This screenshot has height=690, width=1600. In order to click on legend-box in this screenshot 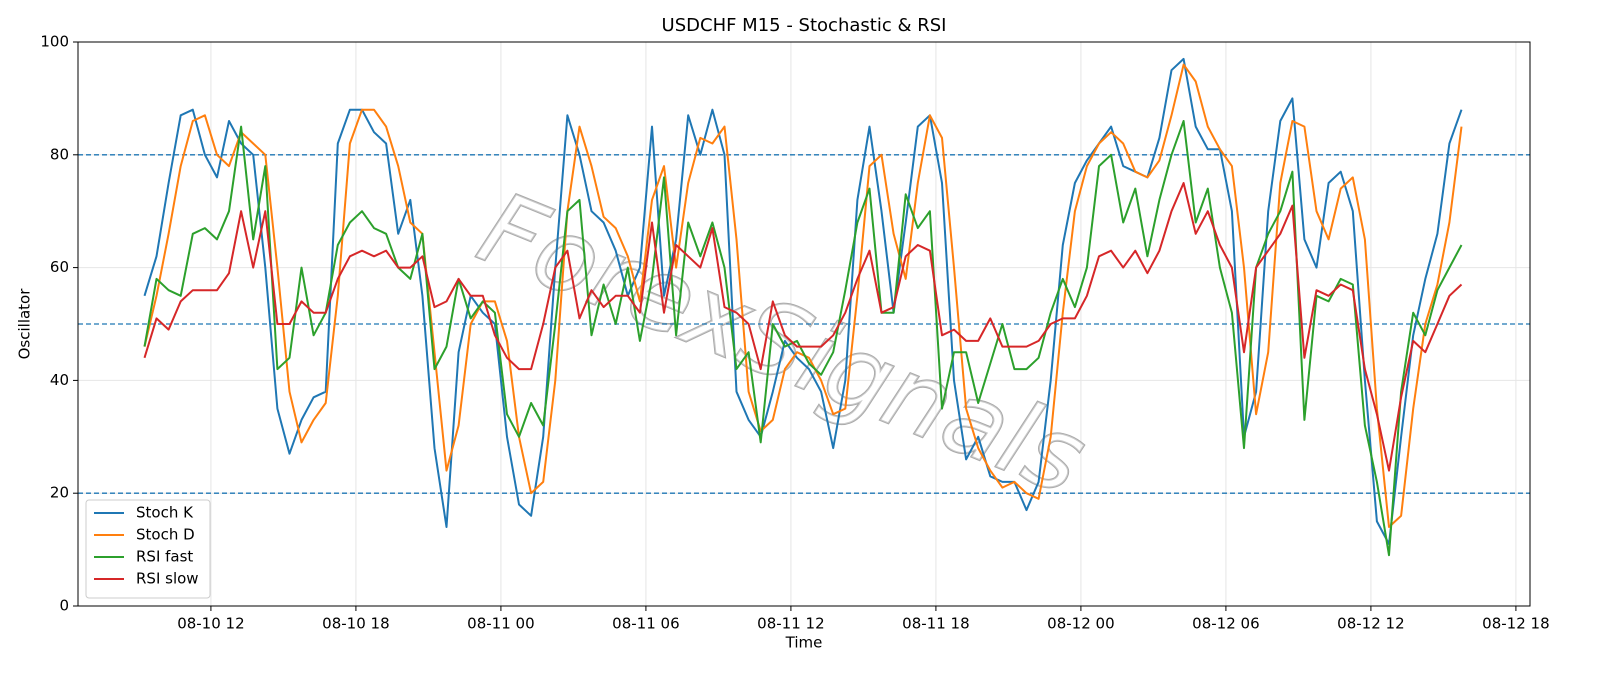, I will do `click(148, 549)`.